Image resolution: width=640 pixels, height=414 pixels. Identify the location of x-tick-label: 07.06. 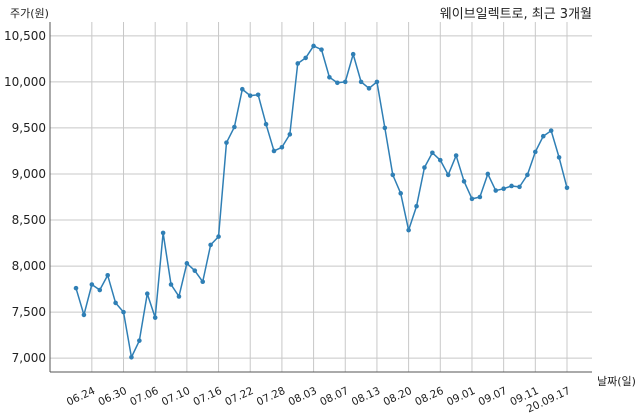
(144, 397).